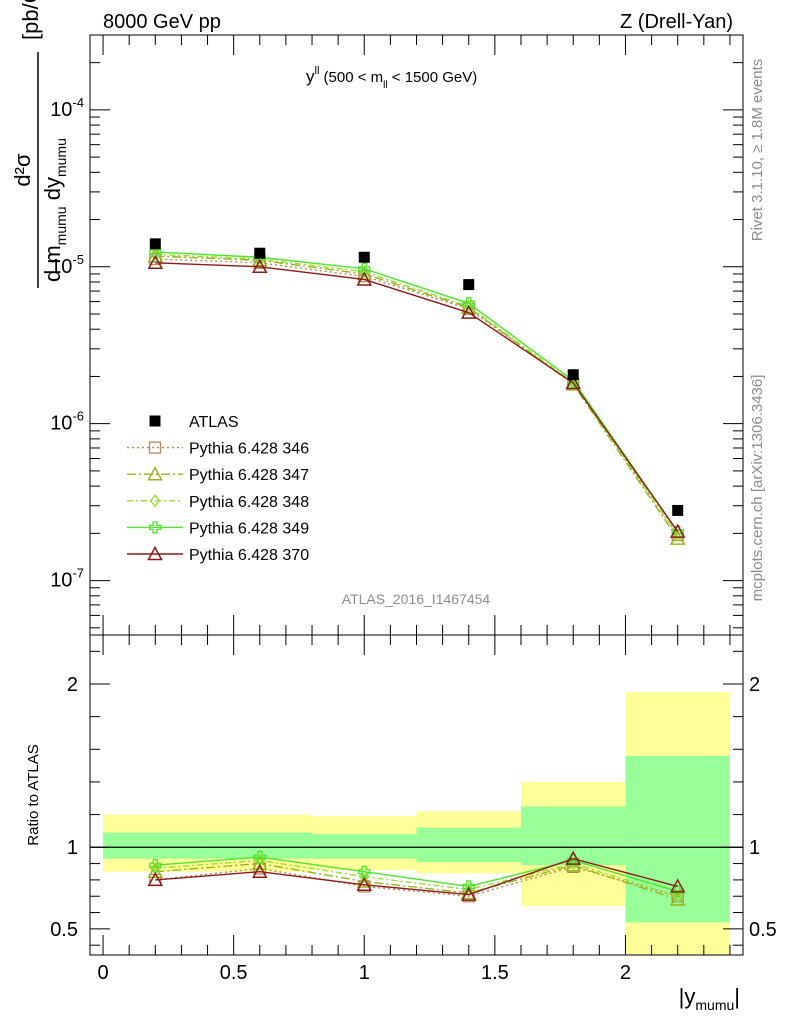  I want to click on legend-entry: Pythia 6.428 349, so click(218, 528).